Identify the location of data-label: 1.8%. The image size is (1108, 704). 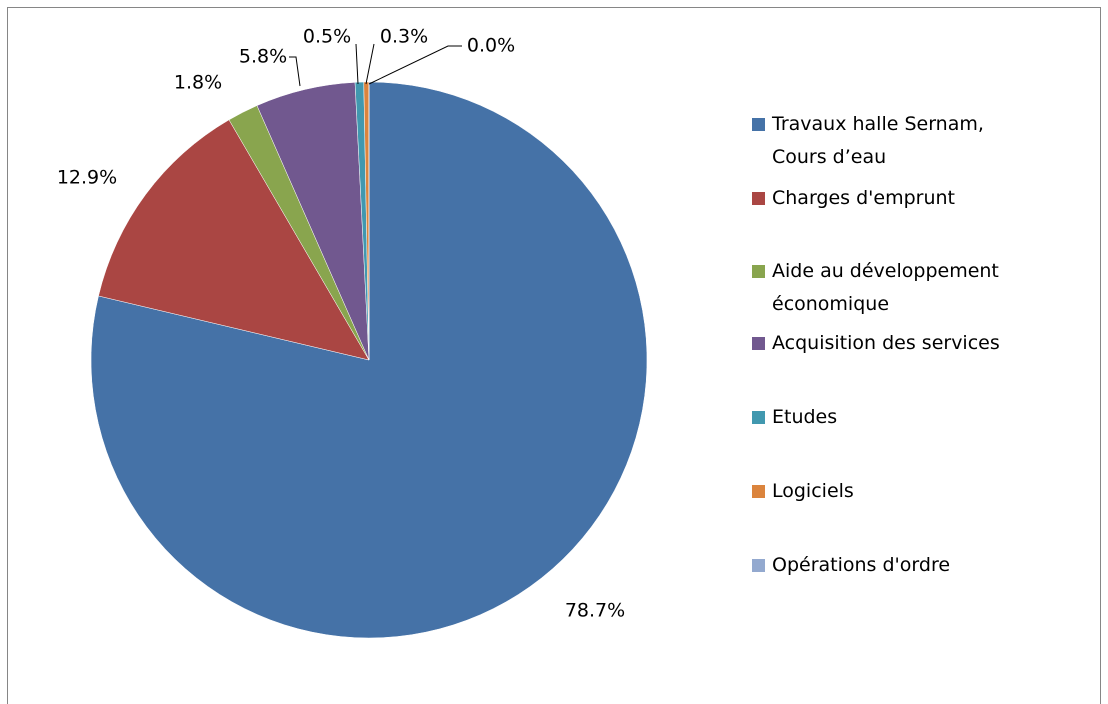
(198, 83).